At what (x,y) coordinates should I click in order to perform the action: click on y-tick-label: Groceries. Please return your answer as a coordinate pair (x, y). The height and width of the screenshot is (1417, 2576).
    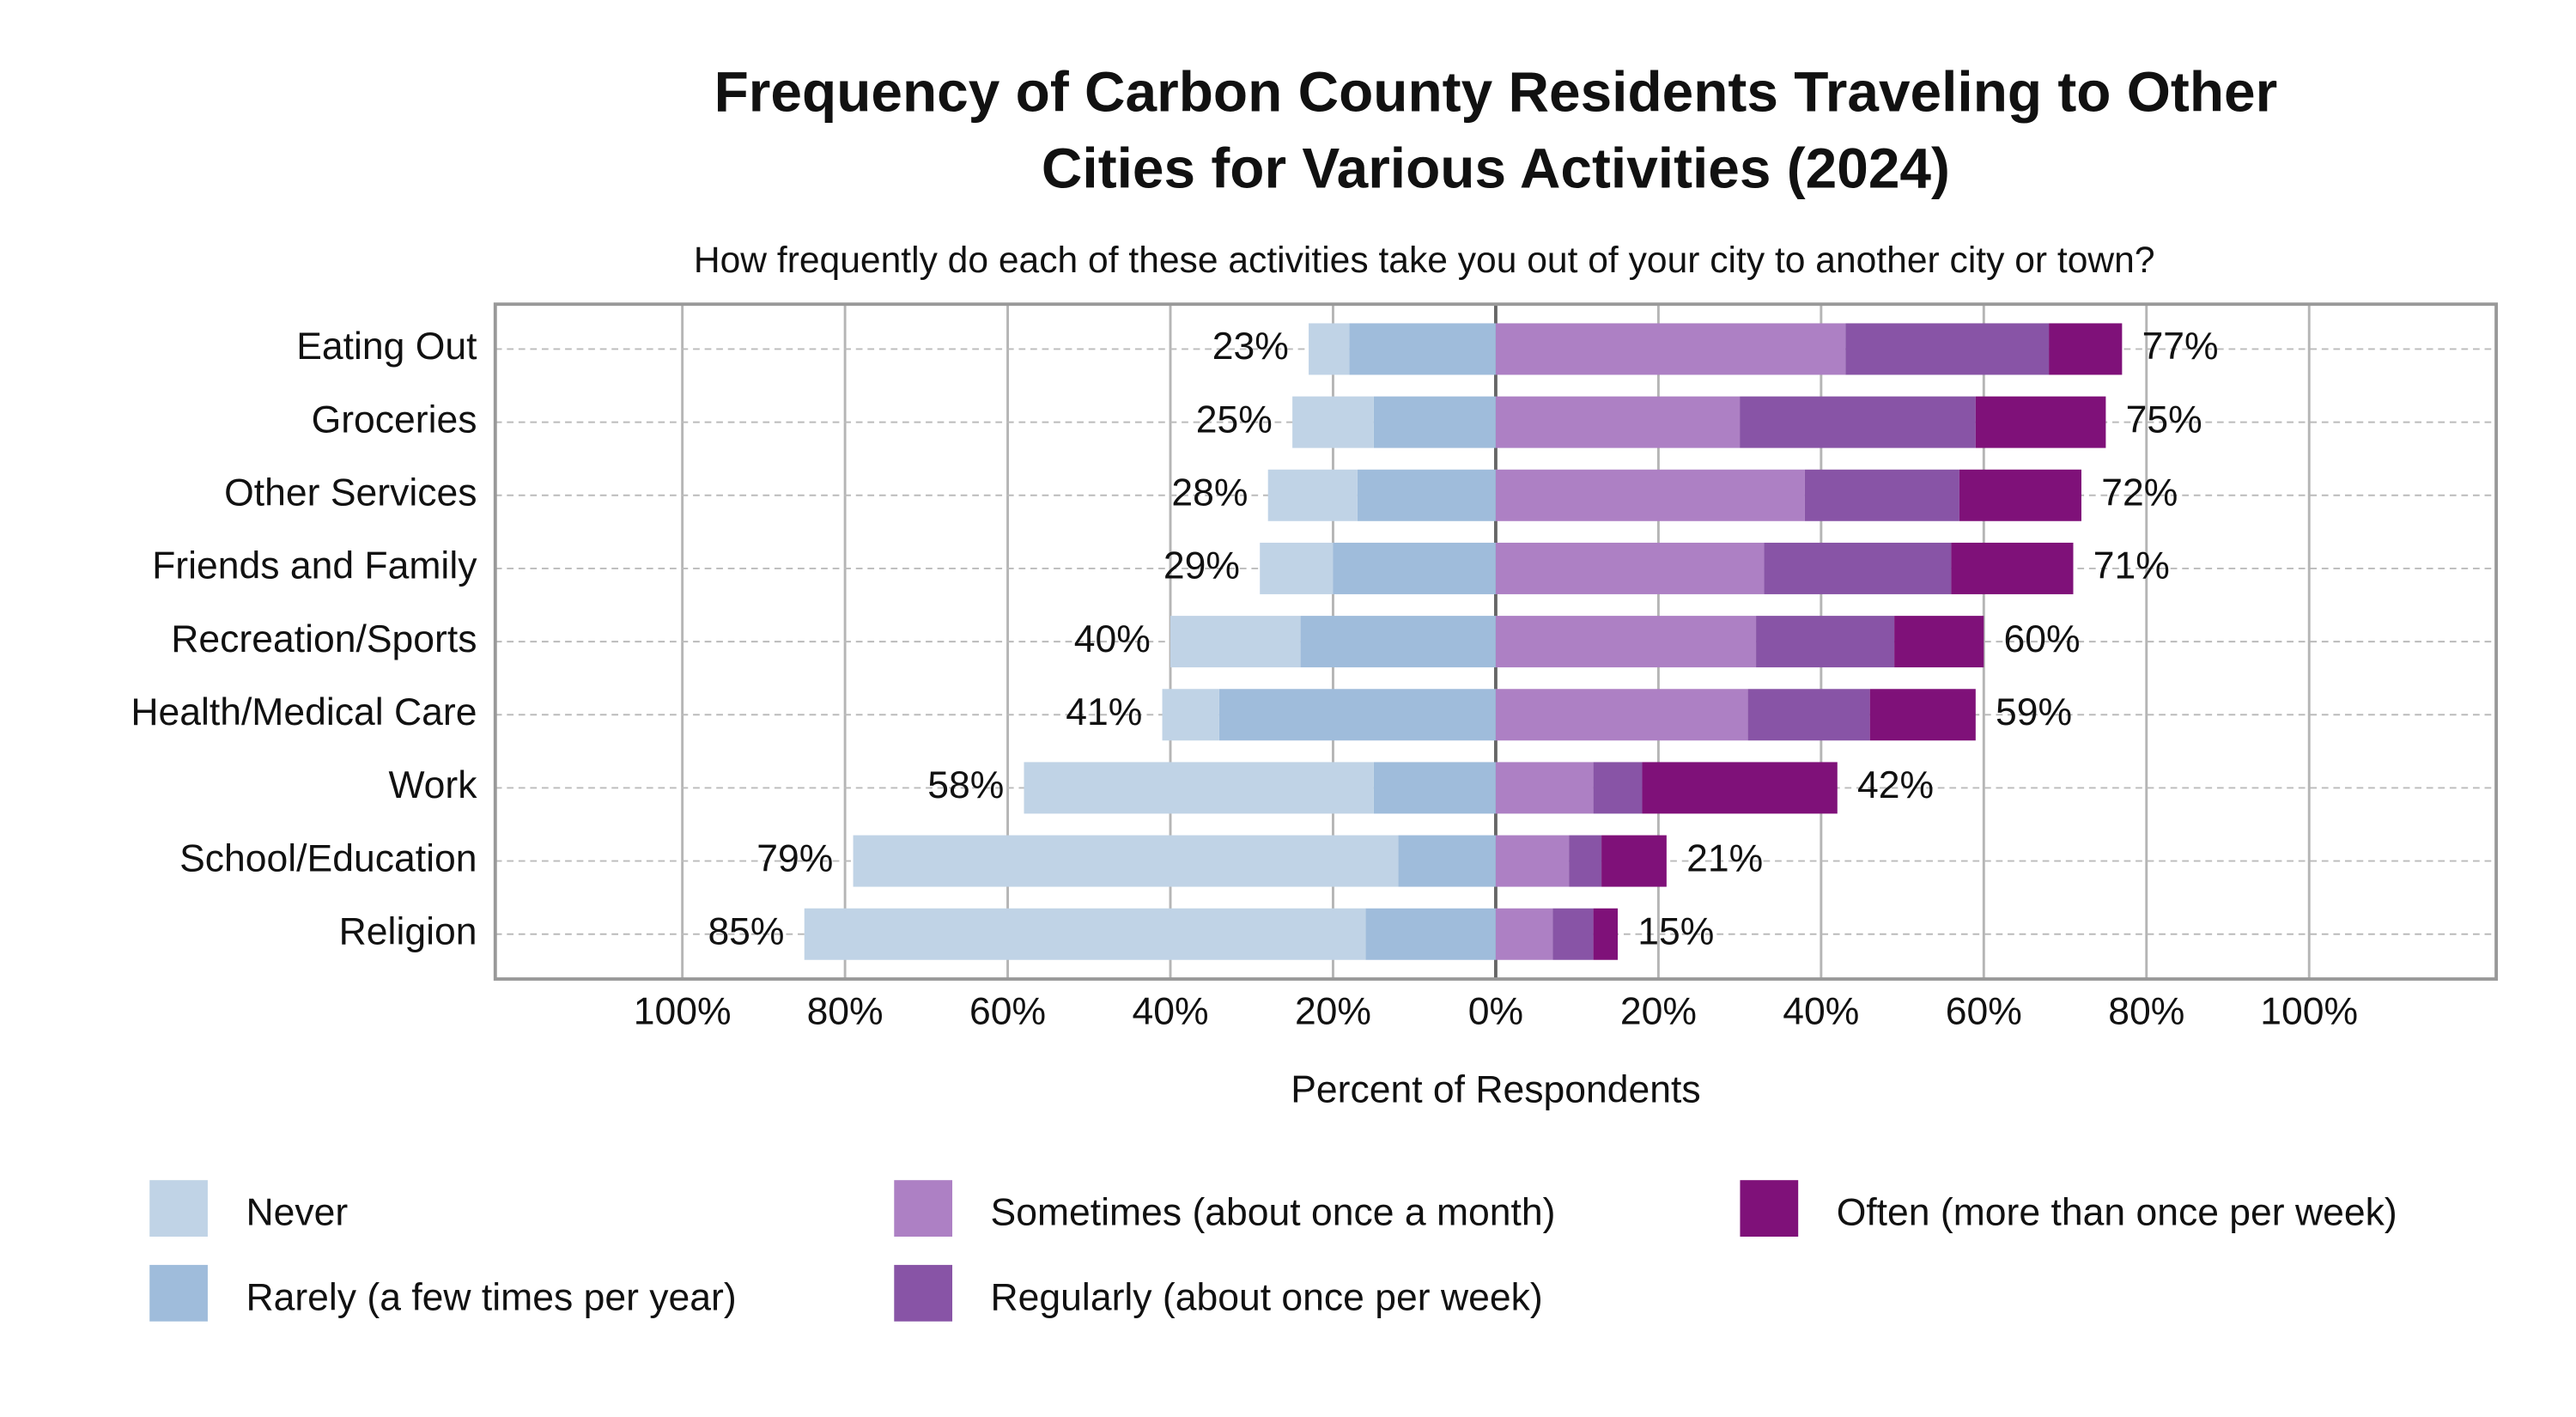
    Looking at the image, I should click on (394, 419).